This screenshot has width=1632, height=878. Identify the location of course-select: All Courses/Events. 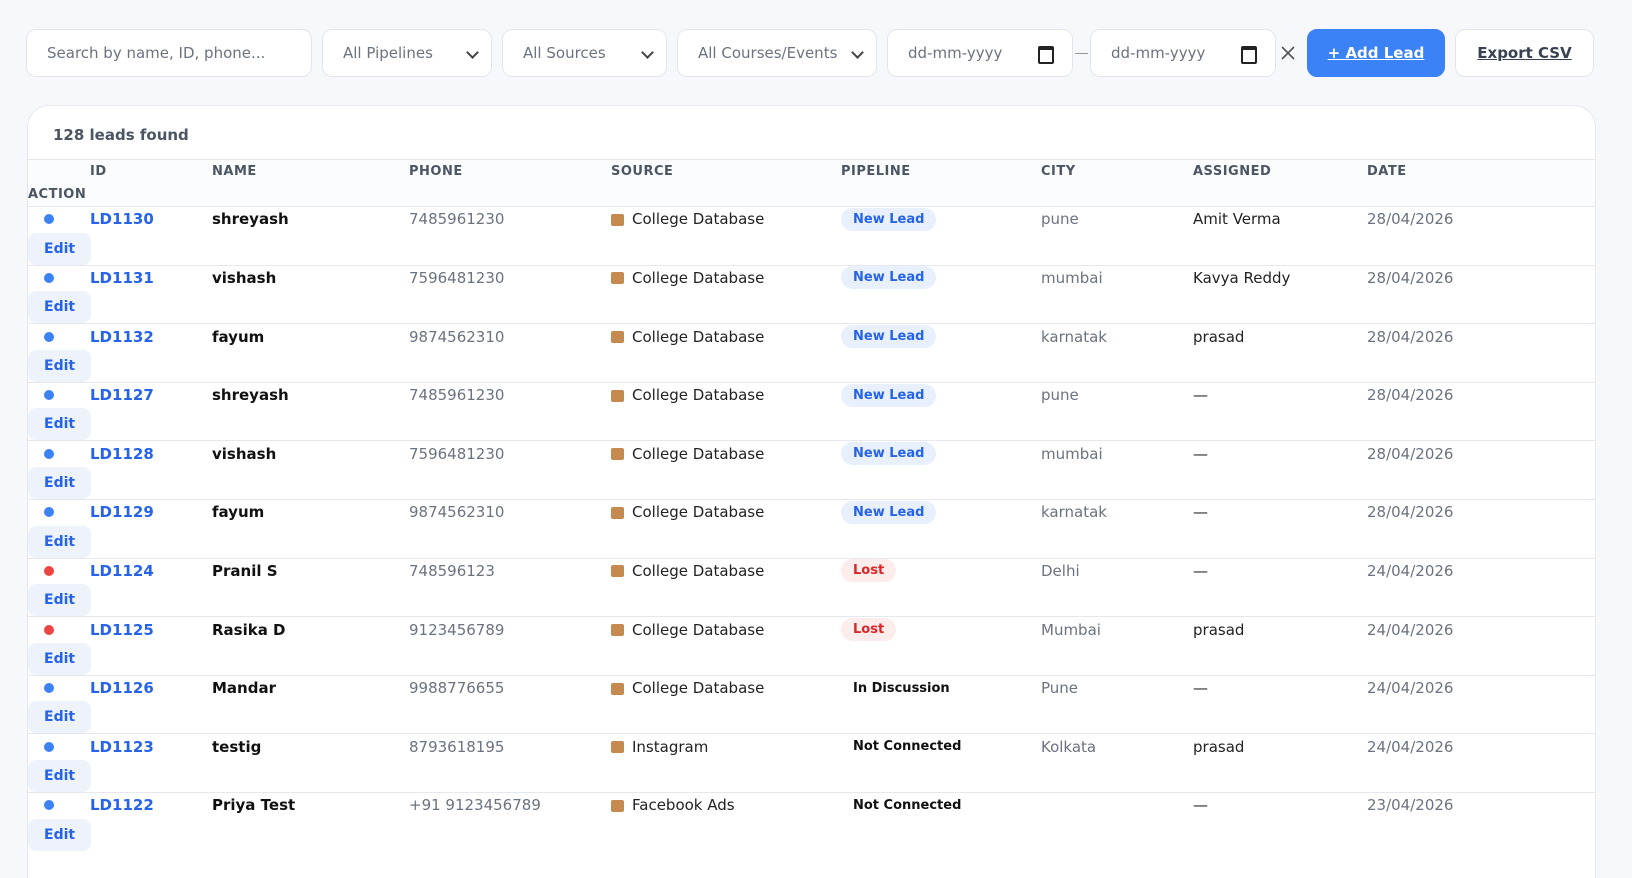
(777, 53).